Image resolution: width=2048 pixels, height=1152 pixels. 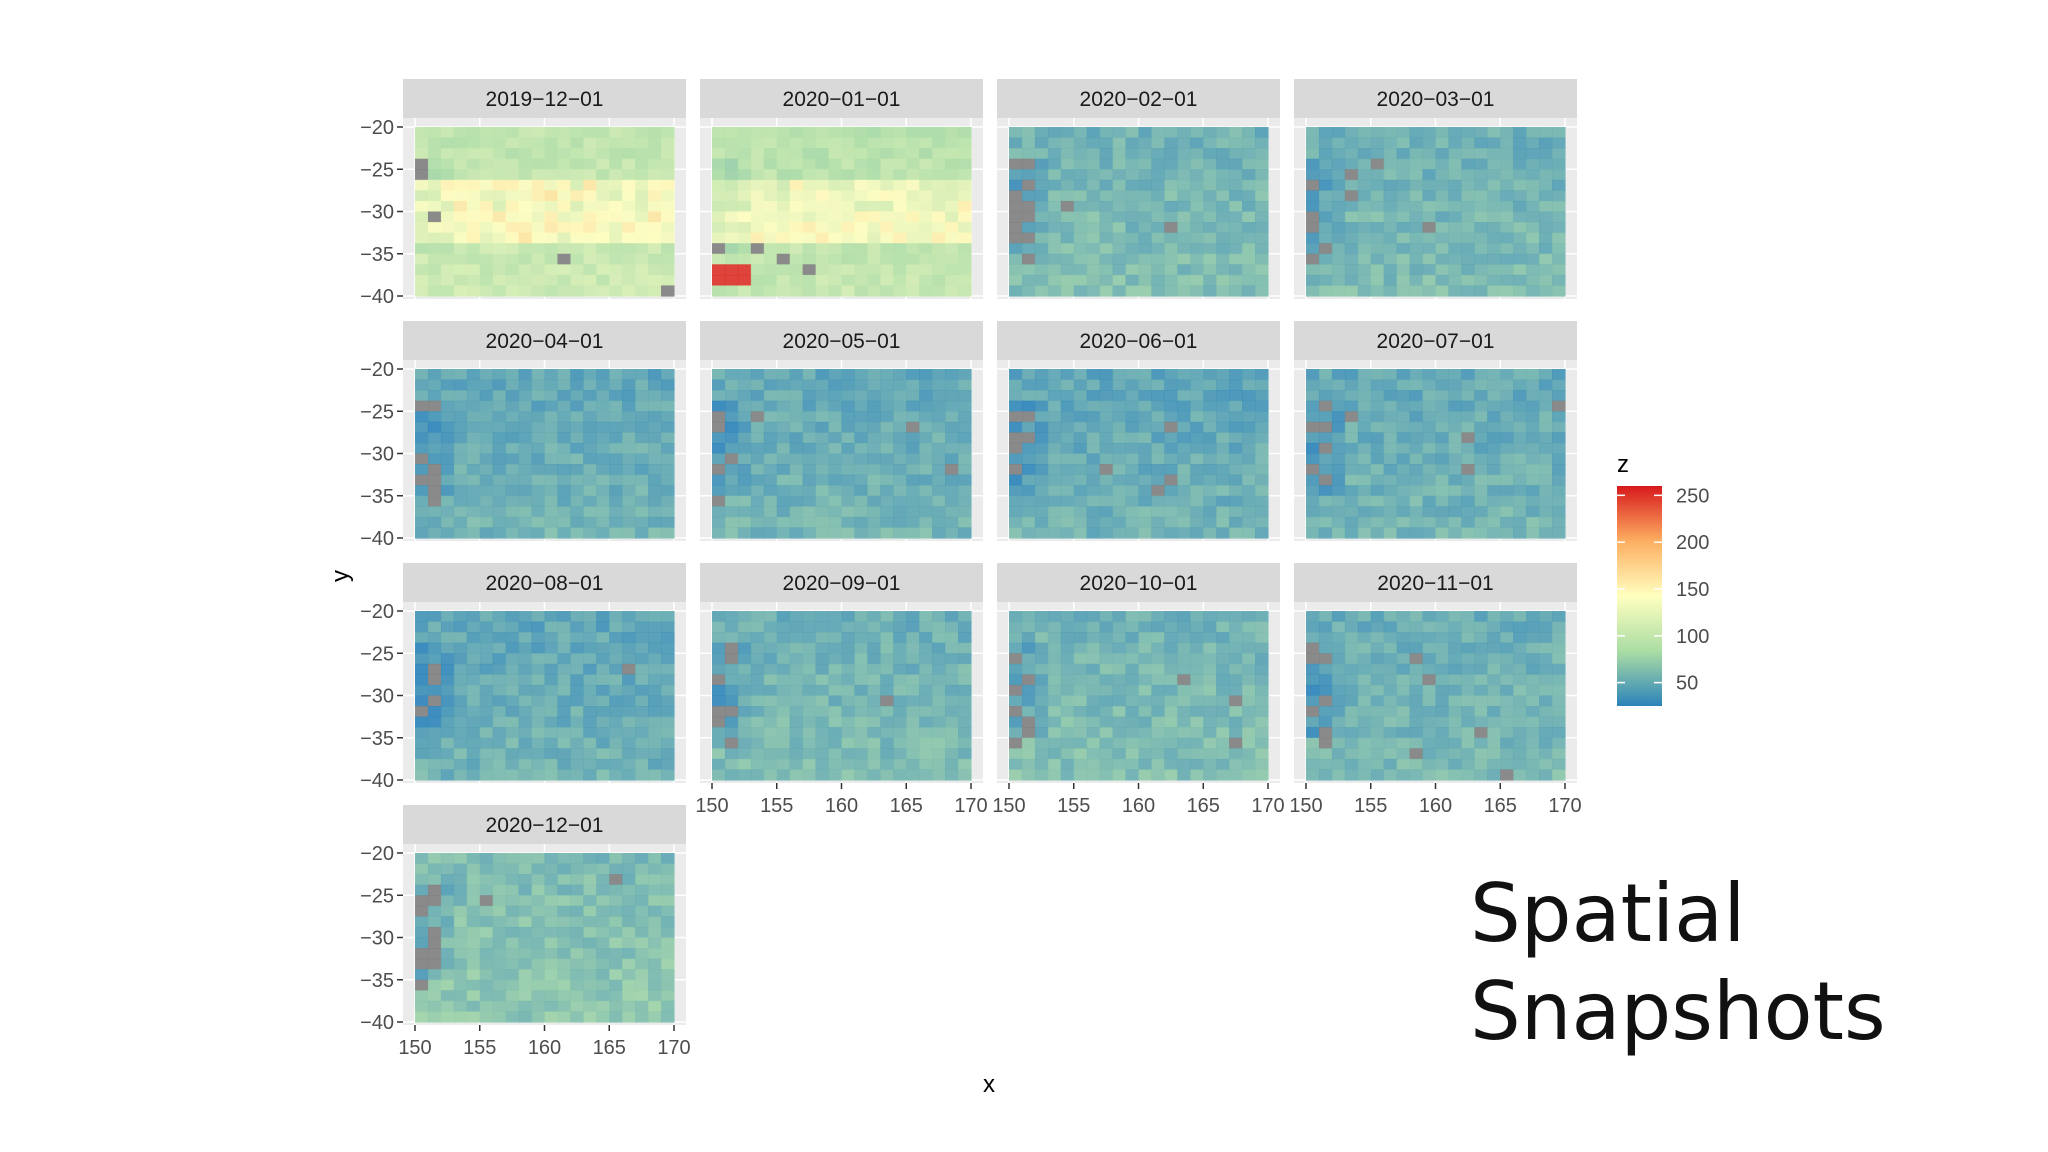 What do you see at coordinates (544, 98) in the screenshot?
I see `facet-strip` at bounding box center [544, 98].